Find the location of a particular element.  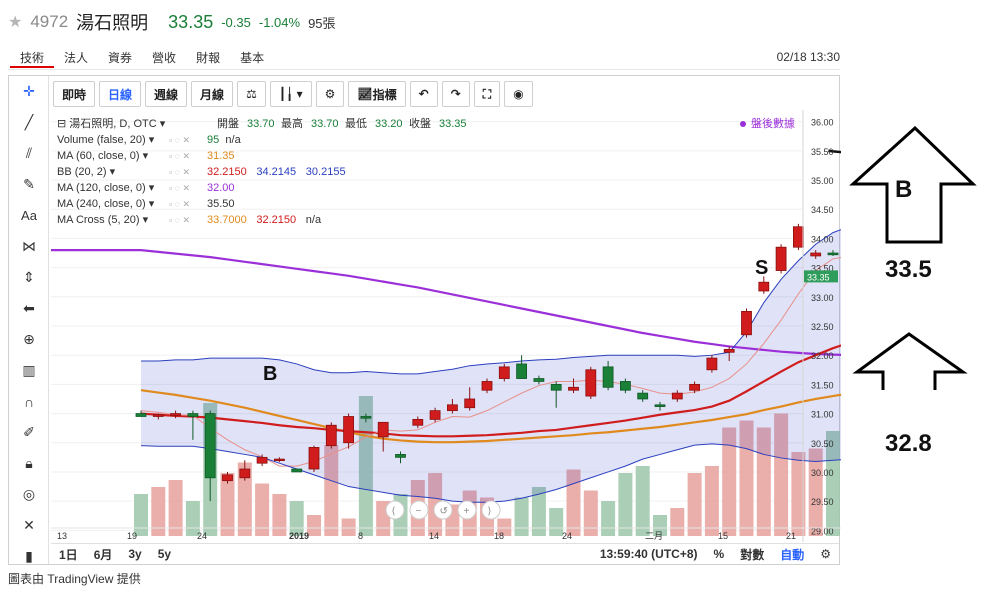

legend-row-value: 33.7000 is located at coordinates (227, 220).